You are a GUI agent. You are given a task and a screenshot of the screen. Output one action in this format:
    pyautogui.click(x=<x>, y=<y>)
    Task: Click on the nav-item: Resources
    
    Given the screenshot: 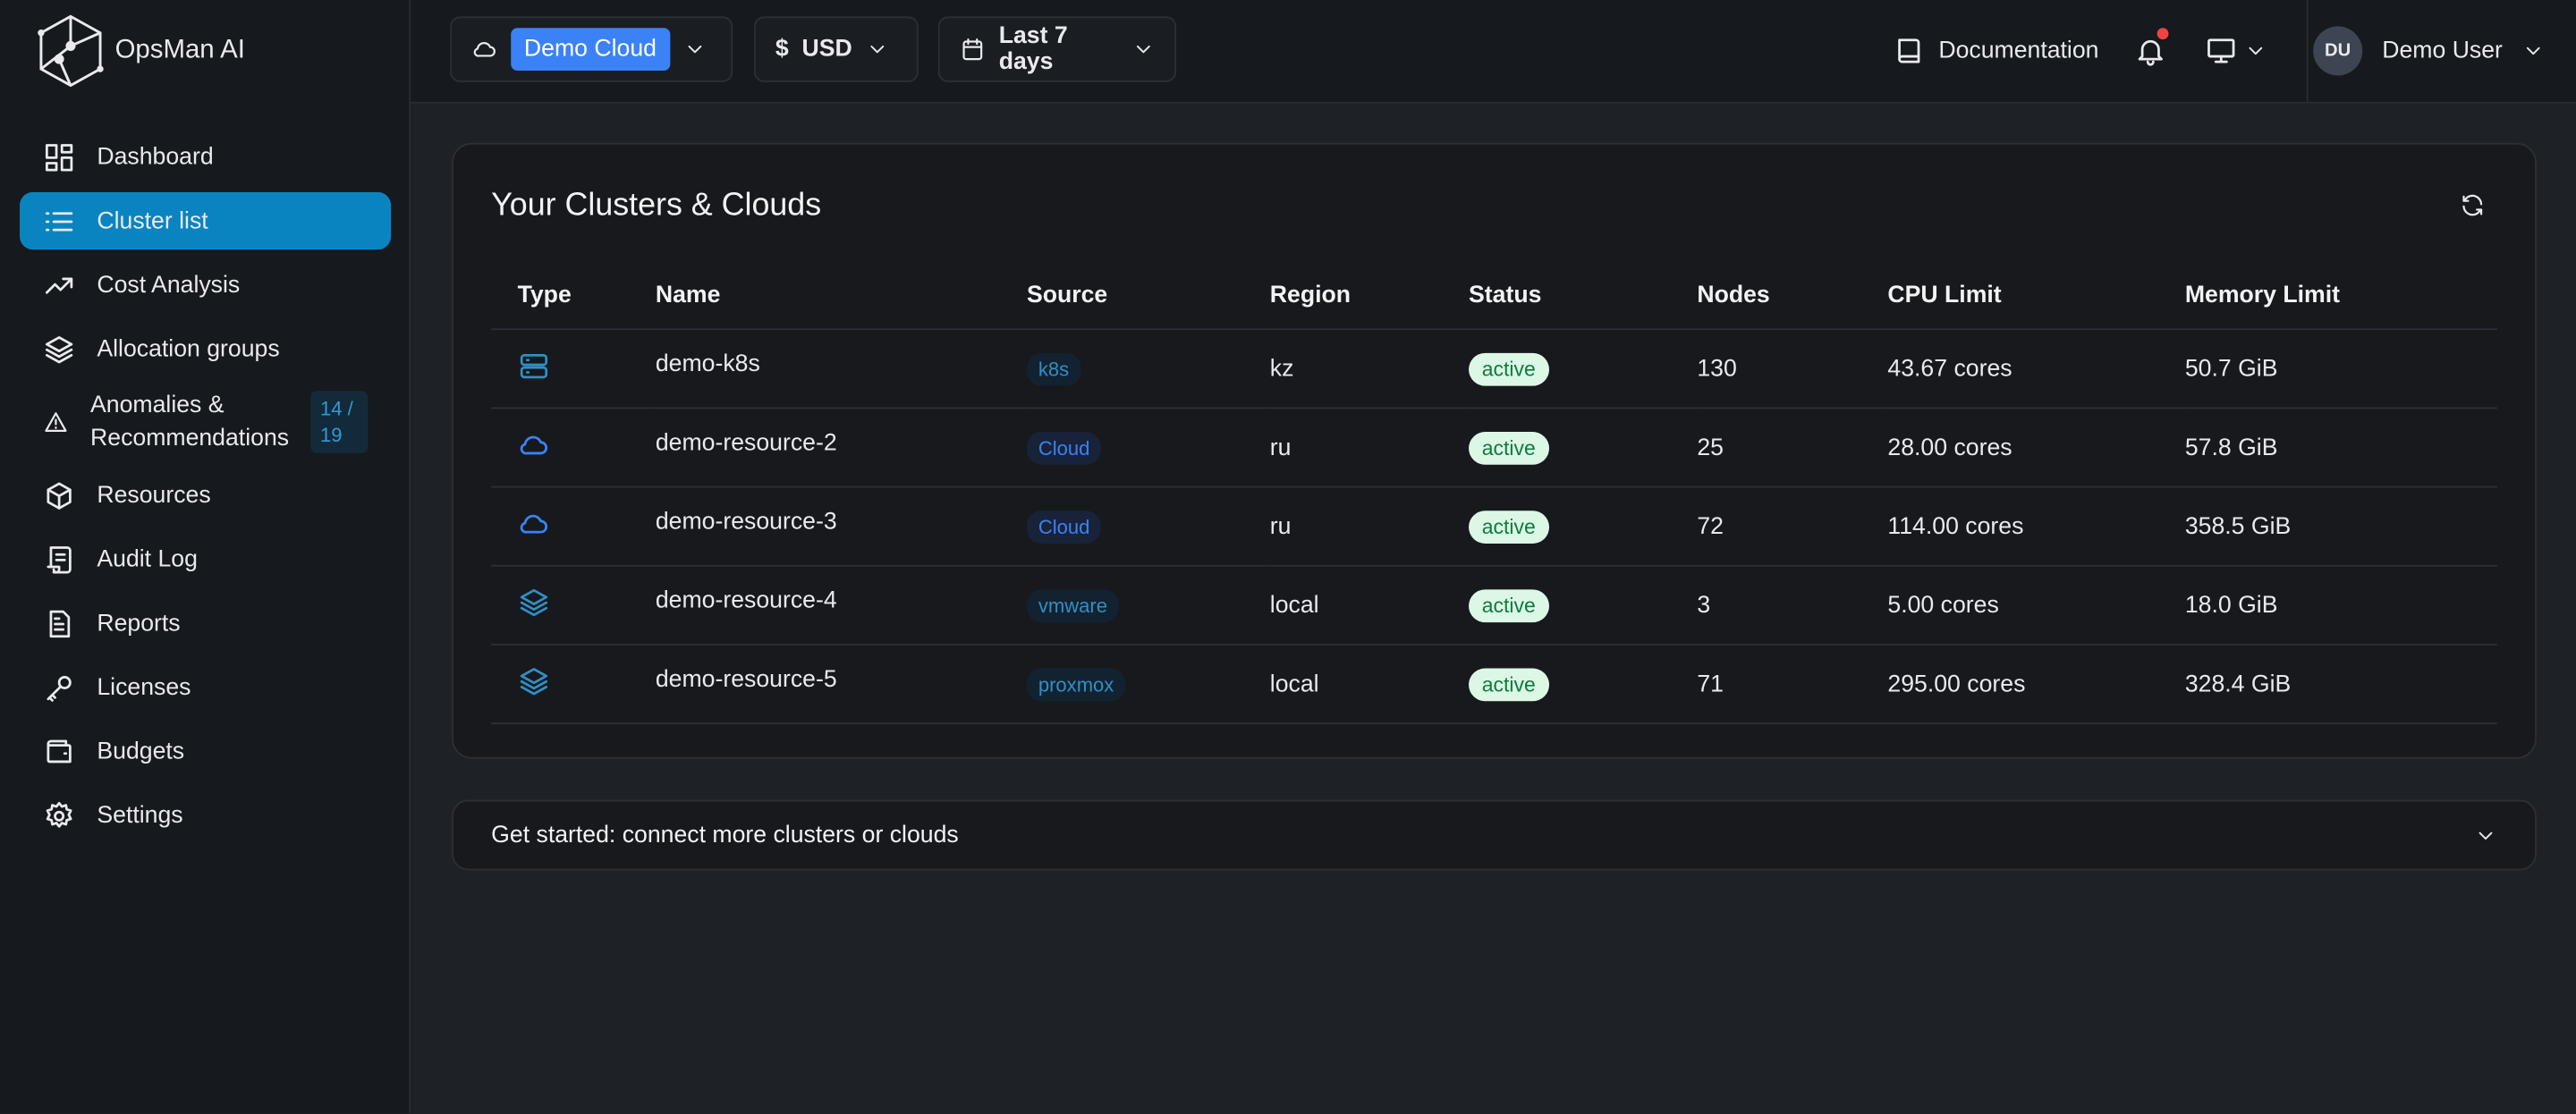 What is the action you would take?
    pyautogui.click(x=205, y=495)
    